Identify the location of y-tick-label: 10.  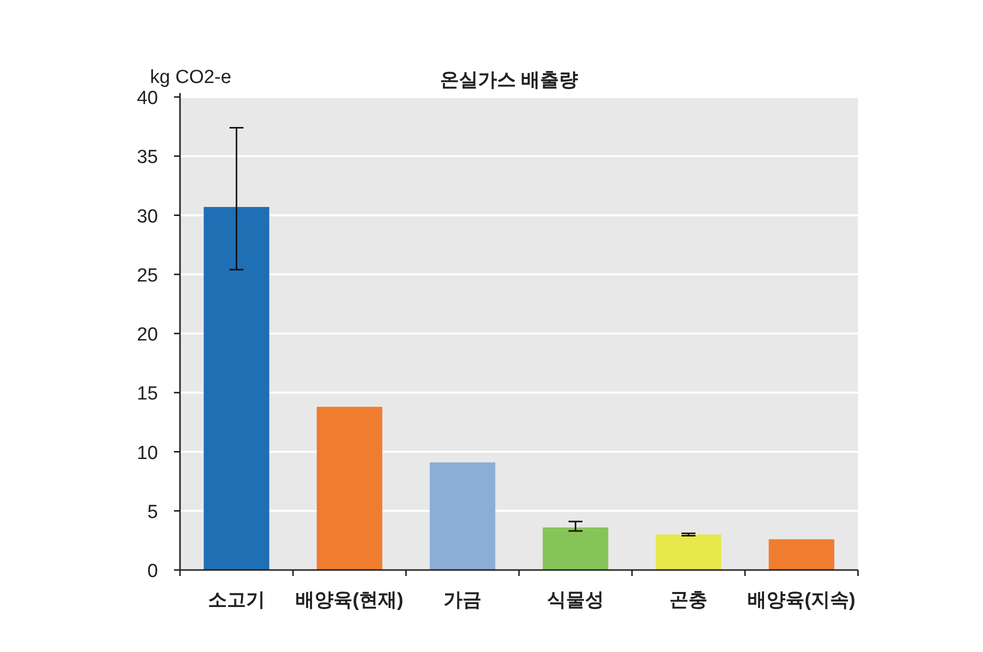
(147, 453).